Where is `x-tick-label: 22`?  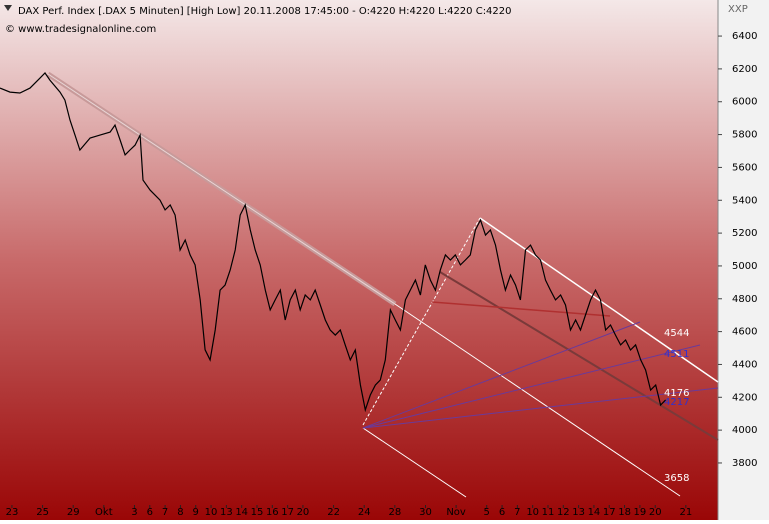
x-tick-label: 22 is located at coordinates (333, 512).